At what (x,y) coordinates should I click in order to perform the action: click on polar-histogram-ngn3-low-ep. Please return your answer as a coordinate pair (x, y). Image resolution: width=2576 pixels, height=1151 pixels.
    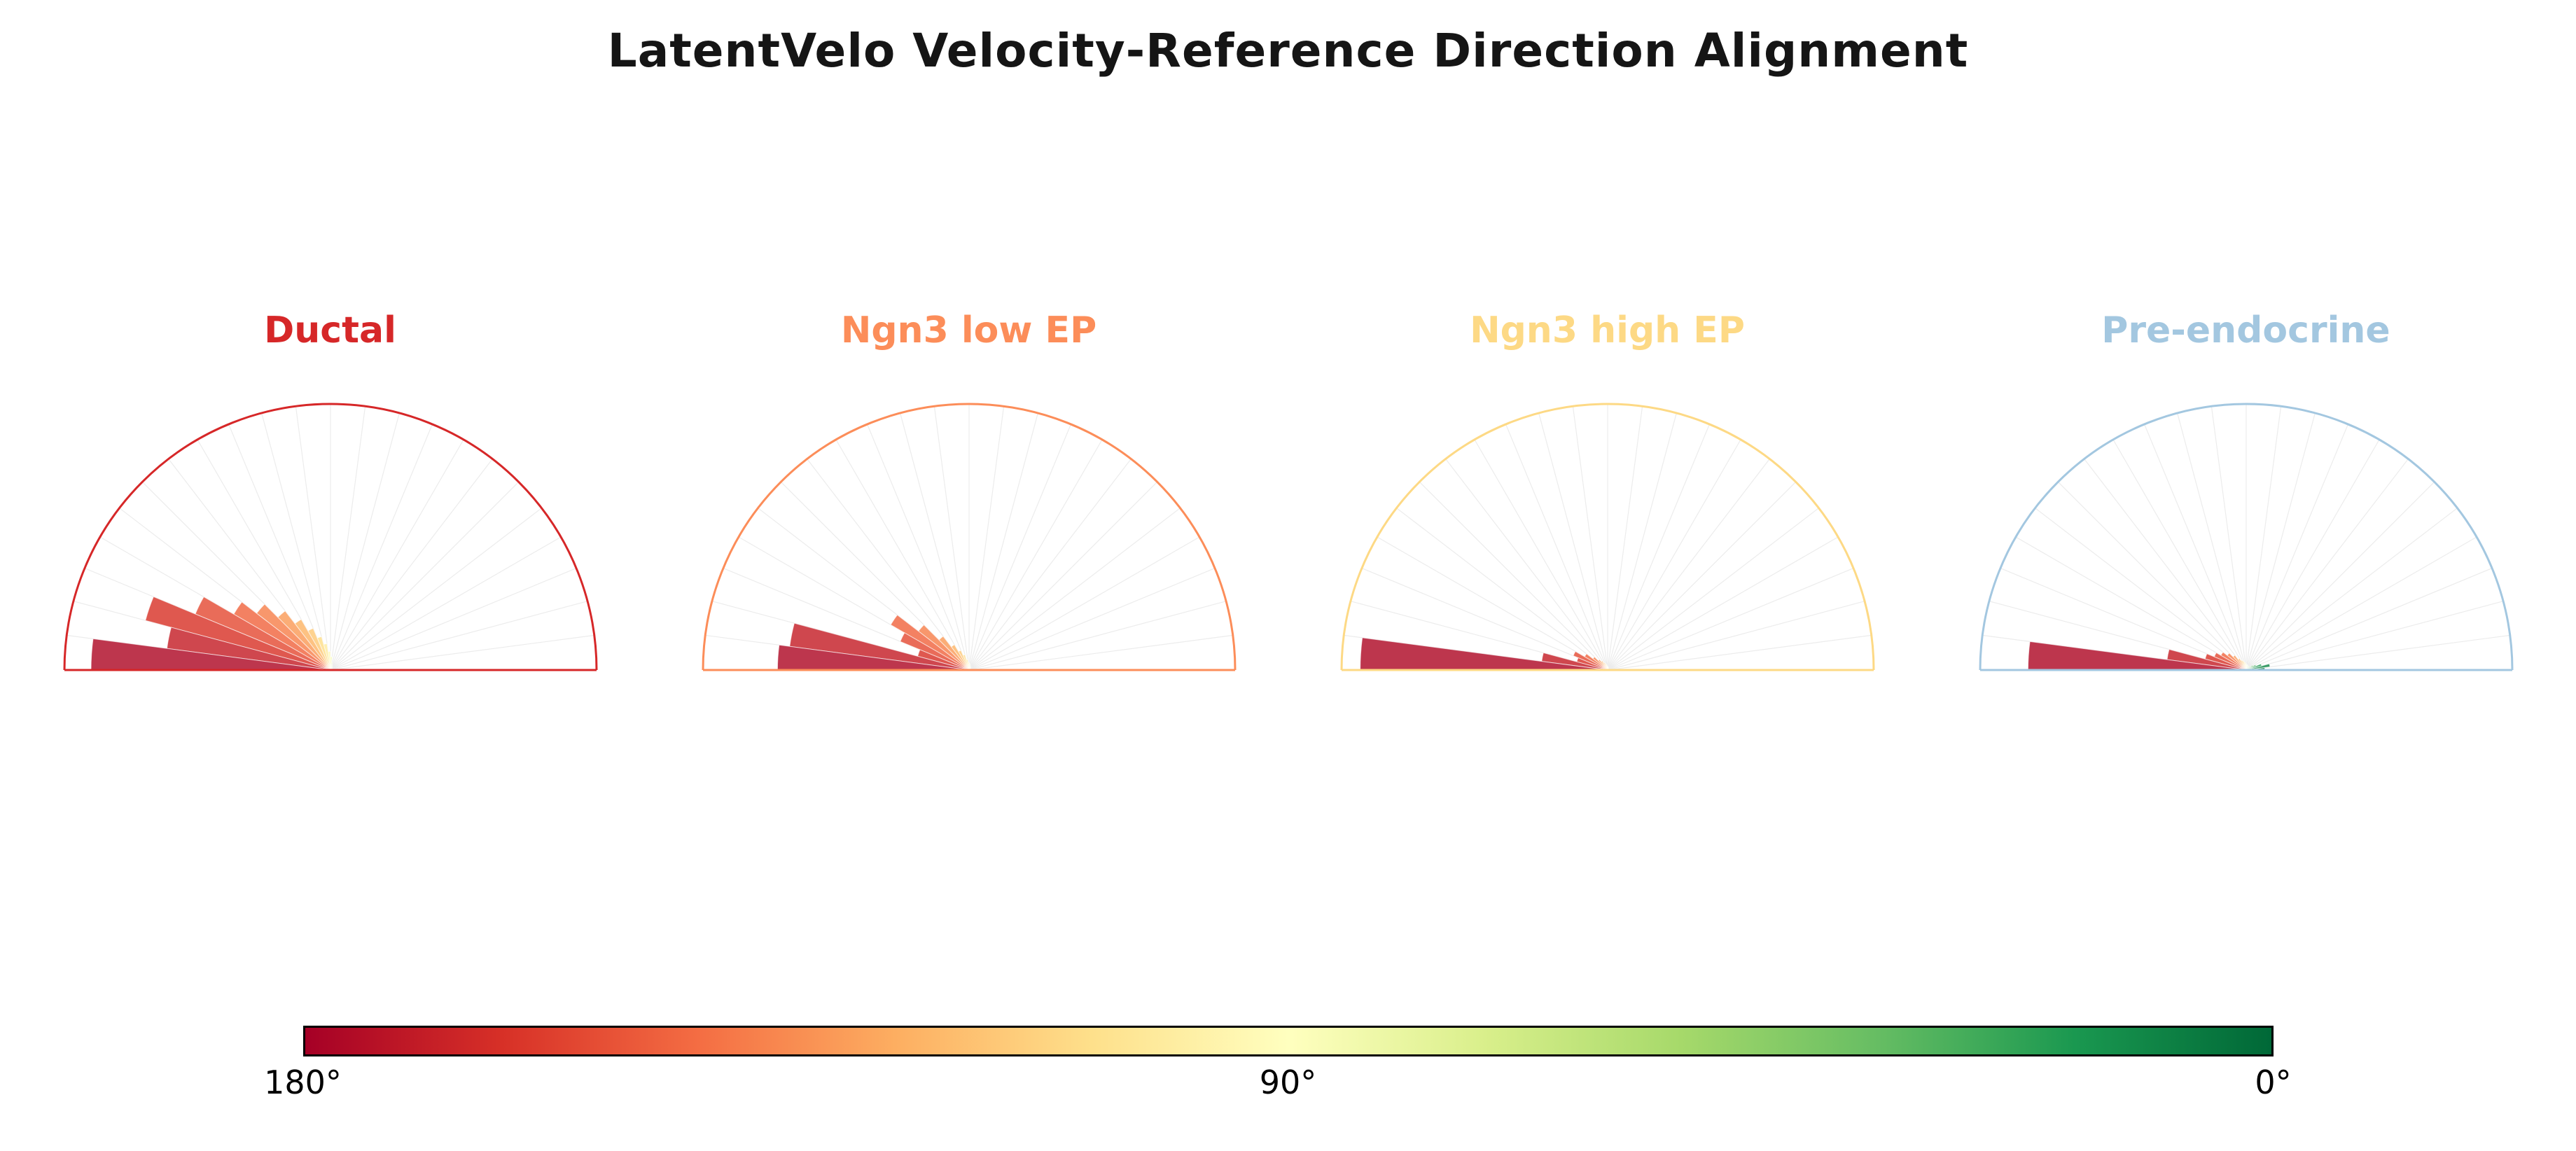
    Looking at the image, I should click on (969, 537).